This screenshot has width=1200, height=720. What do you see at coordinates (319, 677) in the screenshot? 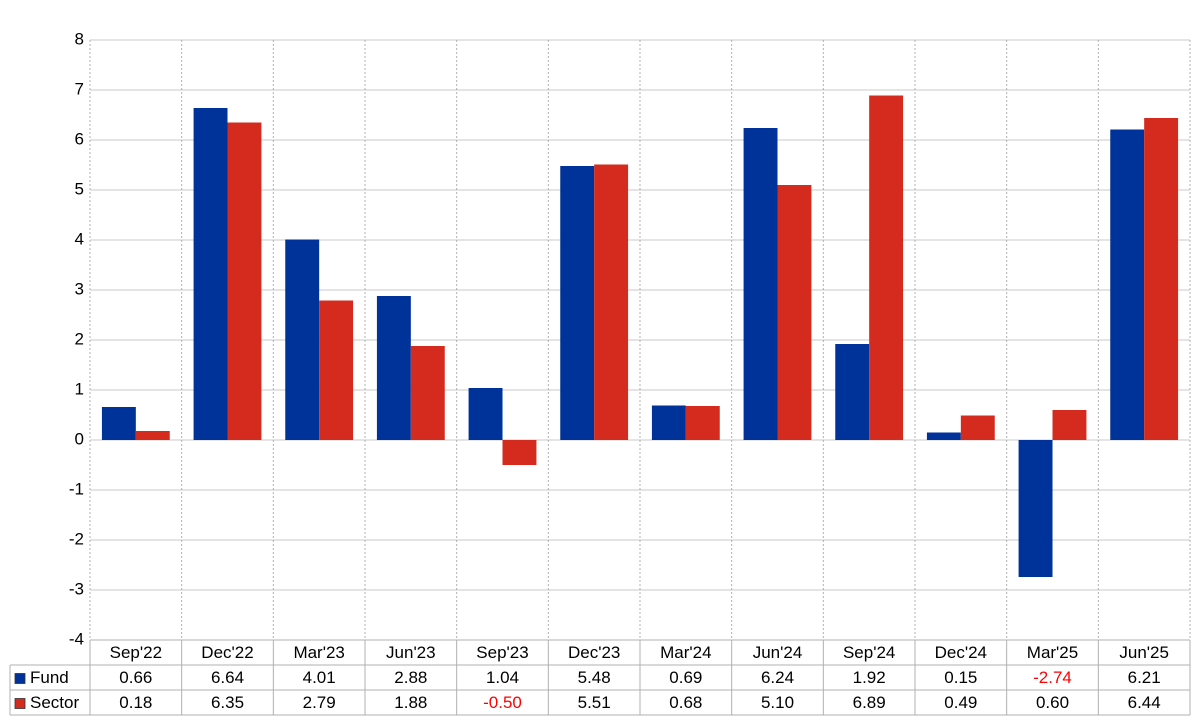
I see `table-value: 4.01` at bounding box center [319, 677].